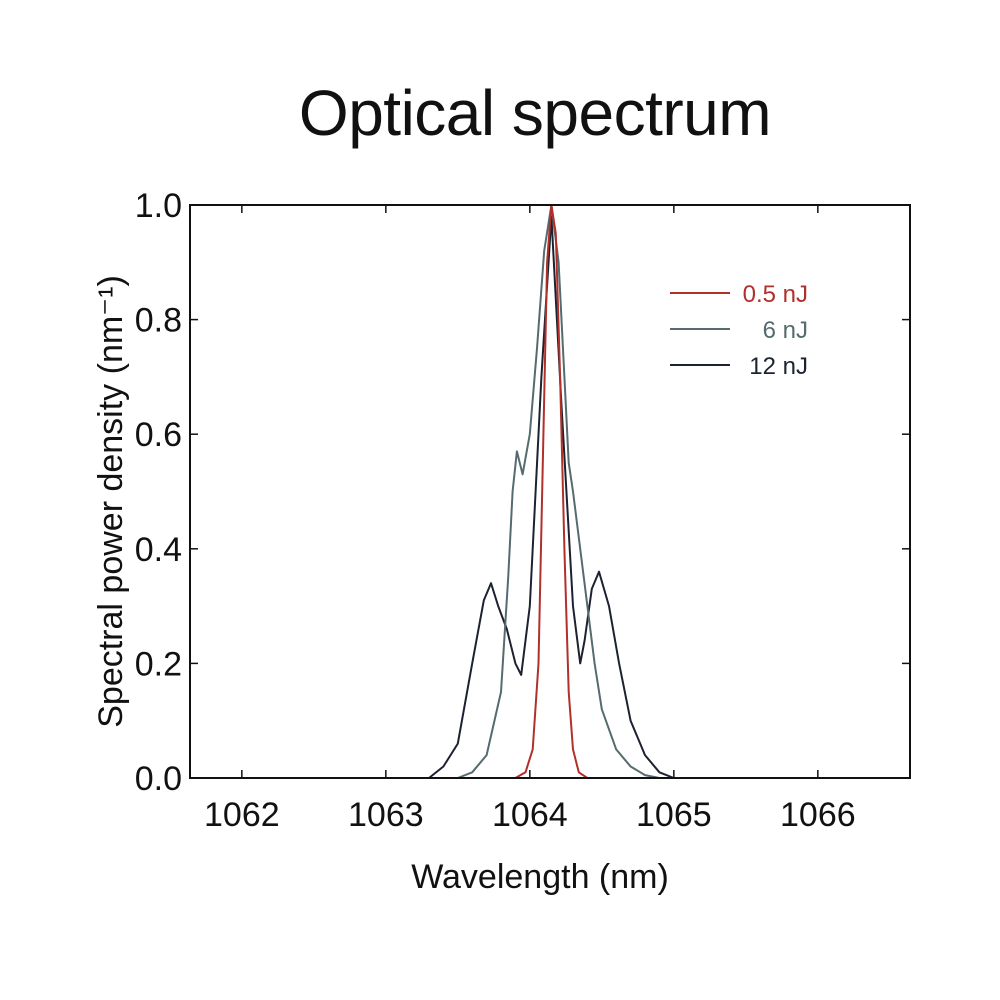 This screenshot has width=1000, height=1000. Describe the element at coordinates (158, 492) in the screenshot. I see `y-tick-labels: 0.0 0.2 0.4 0.6 0.8 1.0` at that location.